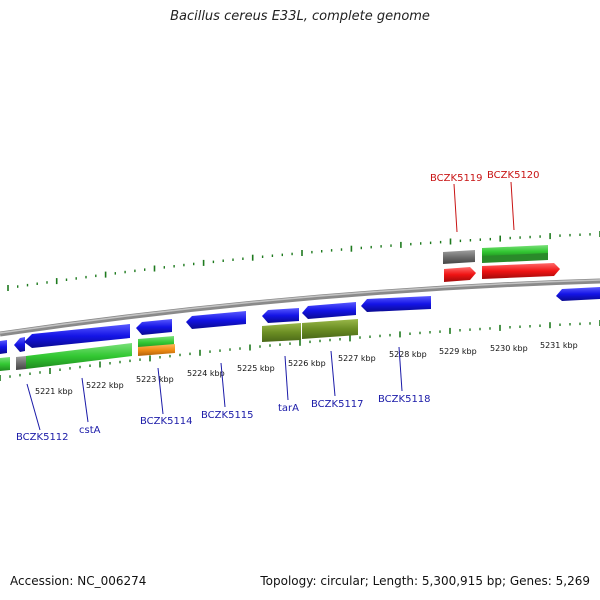 This screenshot has width=600, height=600. Describe the element at coordinates (485, 177) in the screenshot. I see `top-gene-labels: BCZK5119 BCZK5120` at that location.